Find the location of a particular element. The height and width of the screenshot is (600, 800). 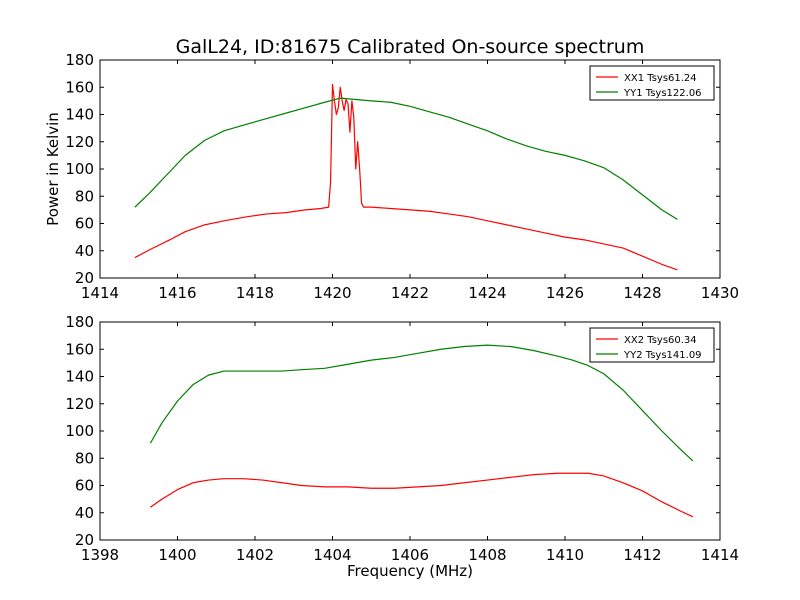

x-tick-label: 1424 is located at coordinates (487, 293).